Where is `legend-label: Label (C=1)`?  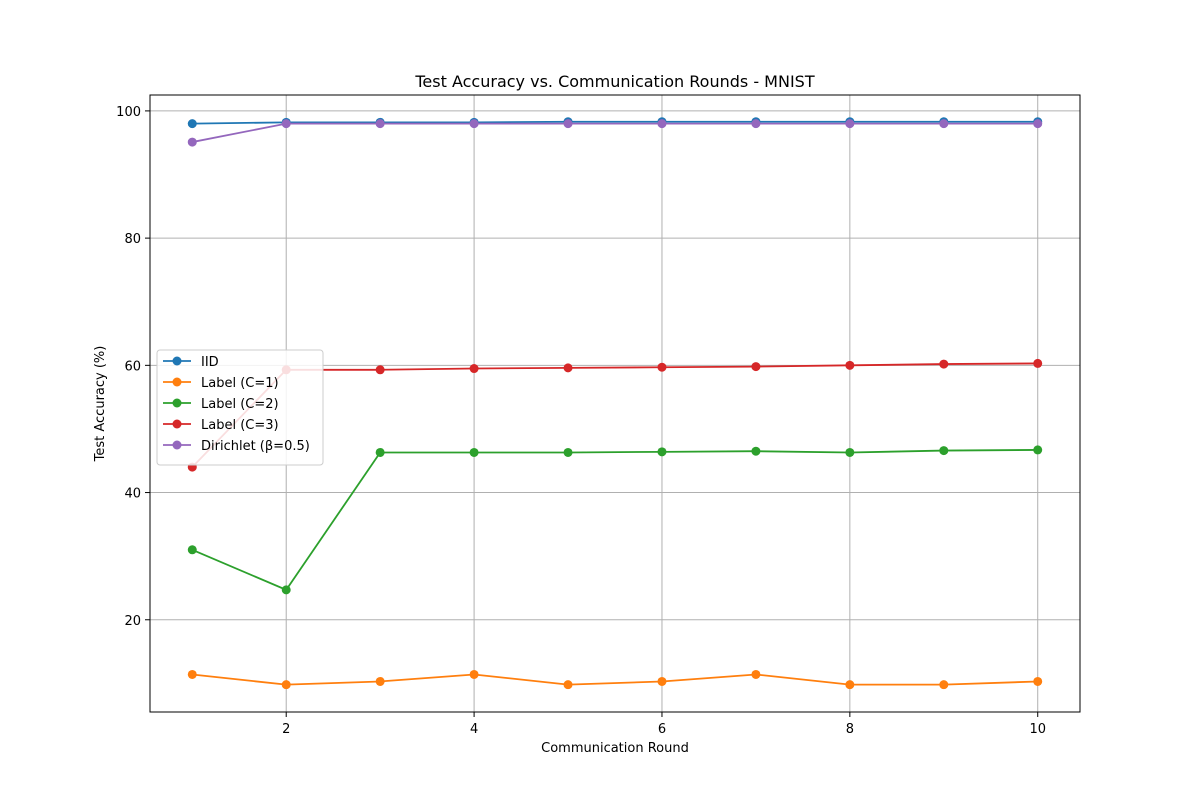
legend-label: Label (C=1) is located at coordinates (240, 383).